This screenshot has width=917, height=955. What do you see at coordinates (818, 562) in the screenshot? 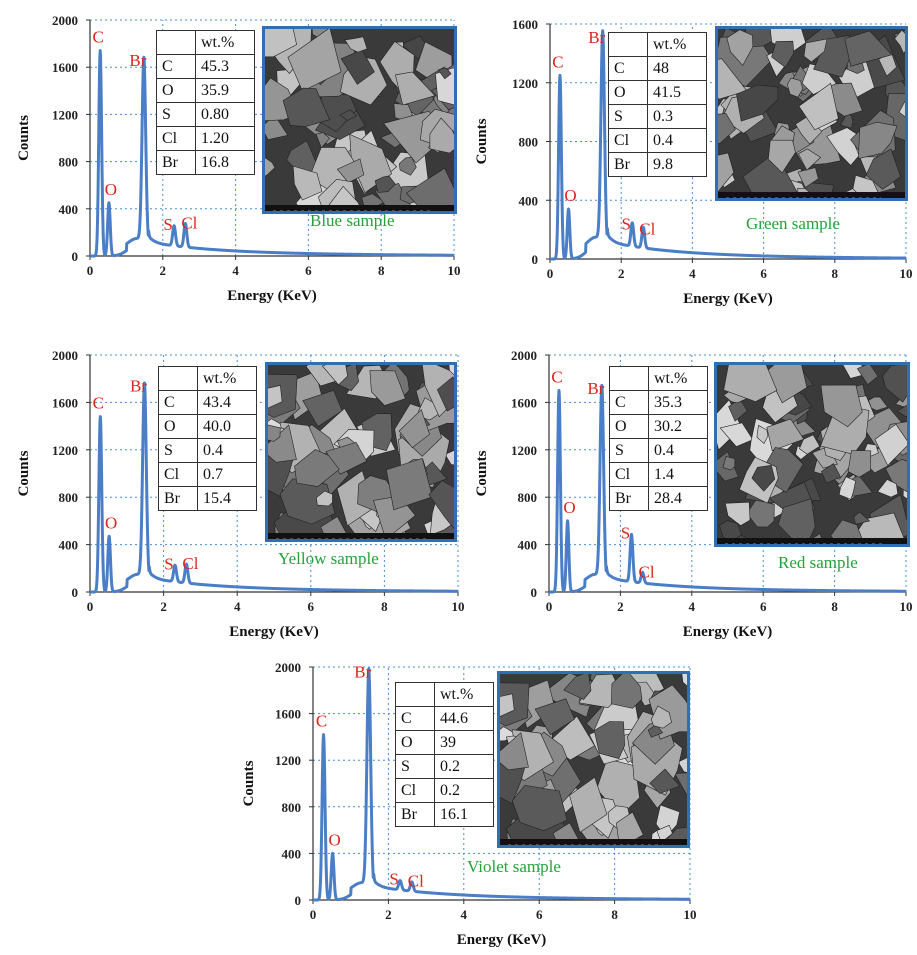
I see `sample-label: Red sample` at bounding box center [818, 562].